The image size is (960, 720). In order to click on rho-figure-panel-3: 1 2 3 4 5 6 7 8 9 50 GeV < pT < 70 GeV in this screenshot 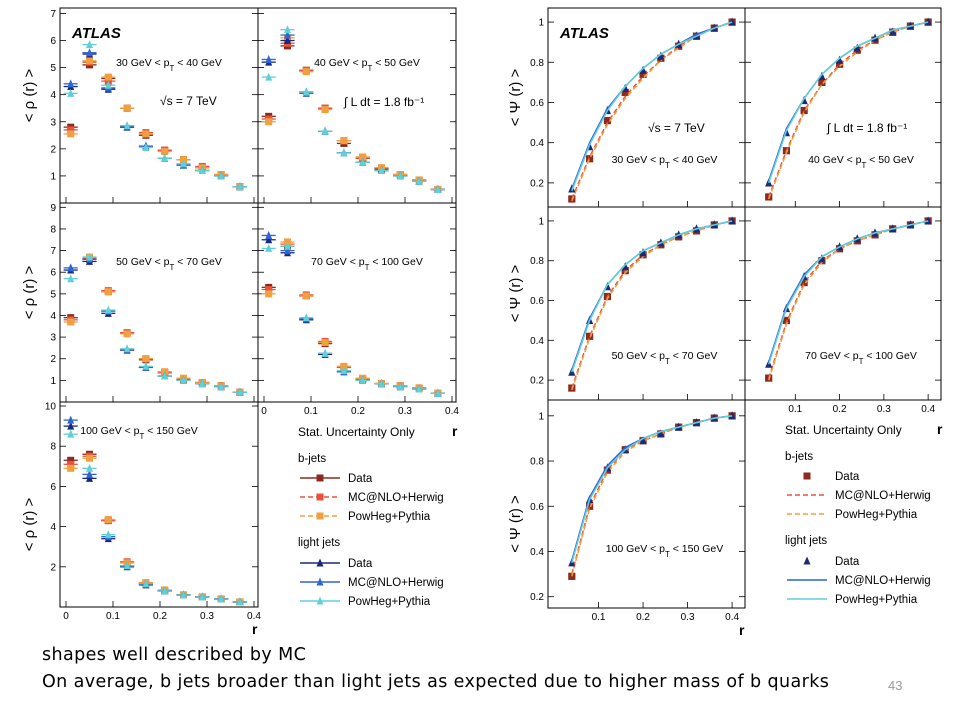, I will do `click(154, 302)`.